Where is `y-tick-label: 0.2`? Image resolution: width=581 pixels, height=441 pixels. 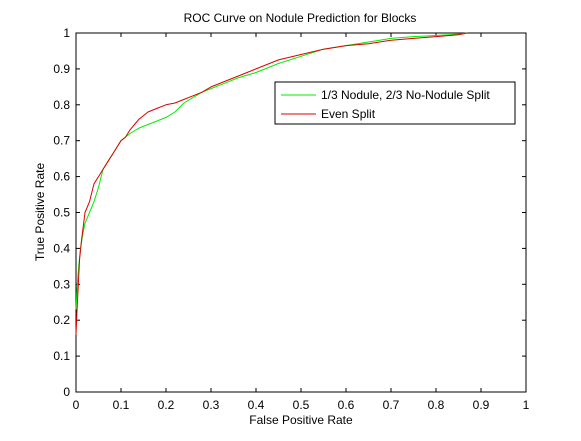 y-tick-label: 0.2 is located at coordinates (61, 320).